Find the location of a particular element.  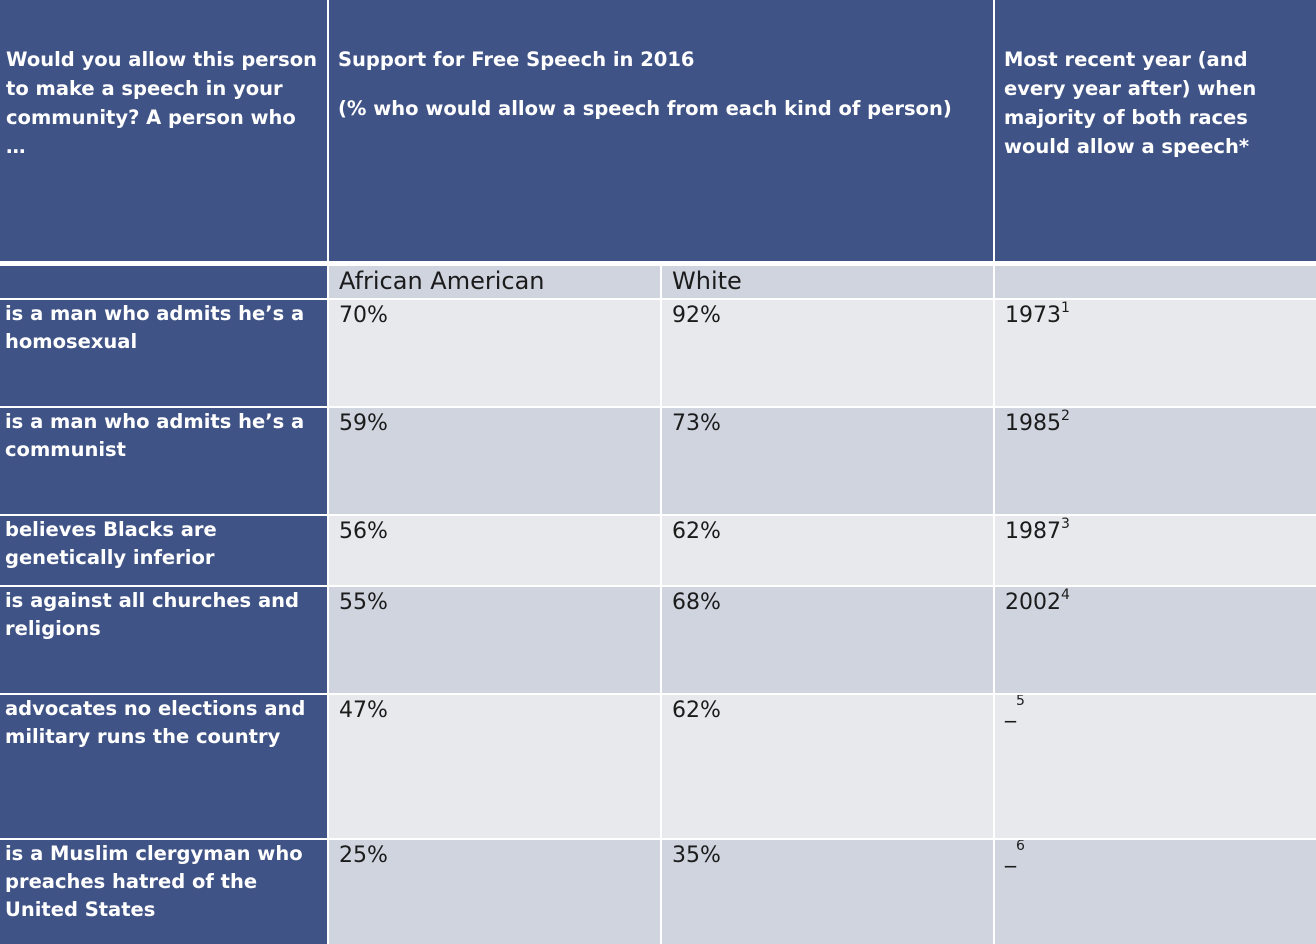

cell-year: 19852 is located at coordinates (1155, 461).